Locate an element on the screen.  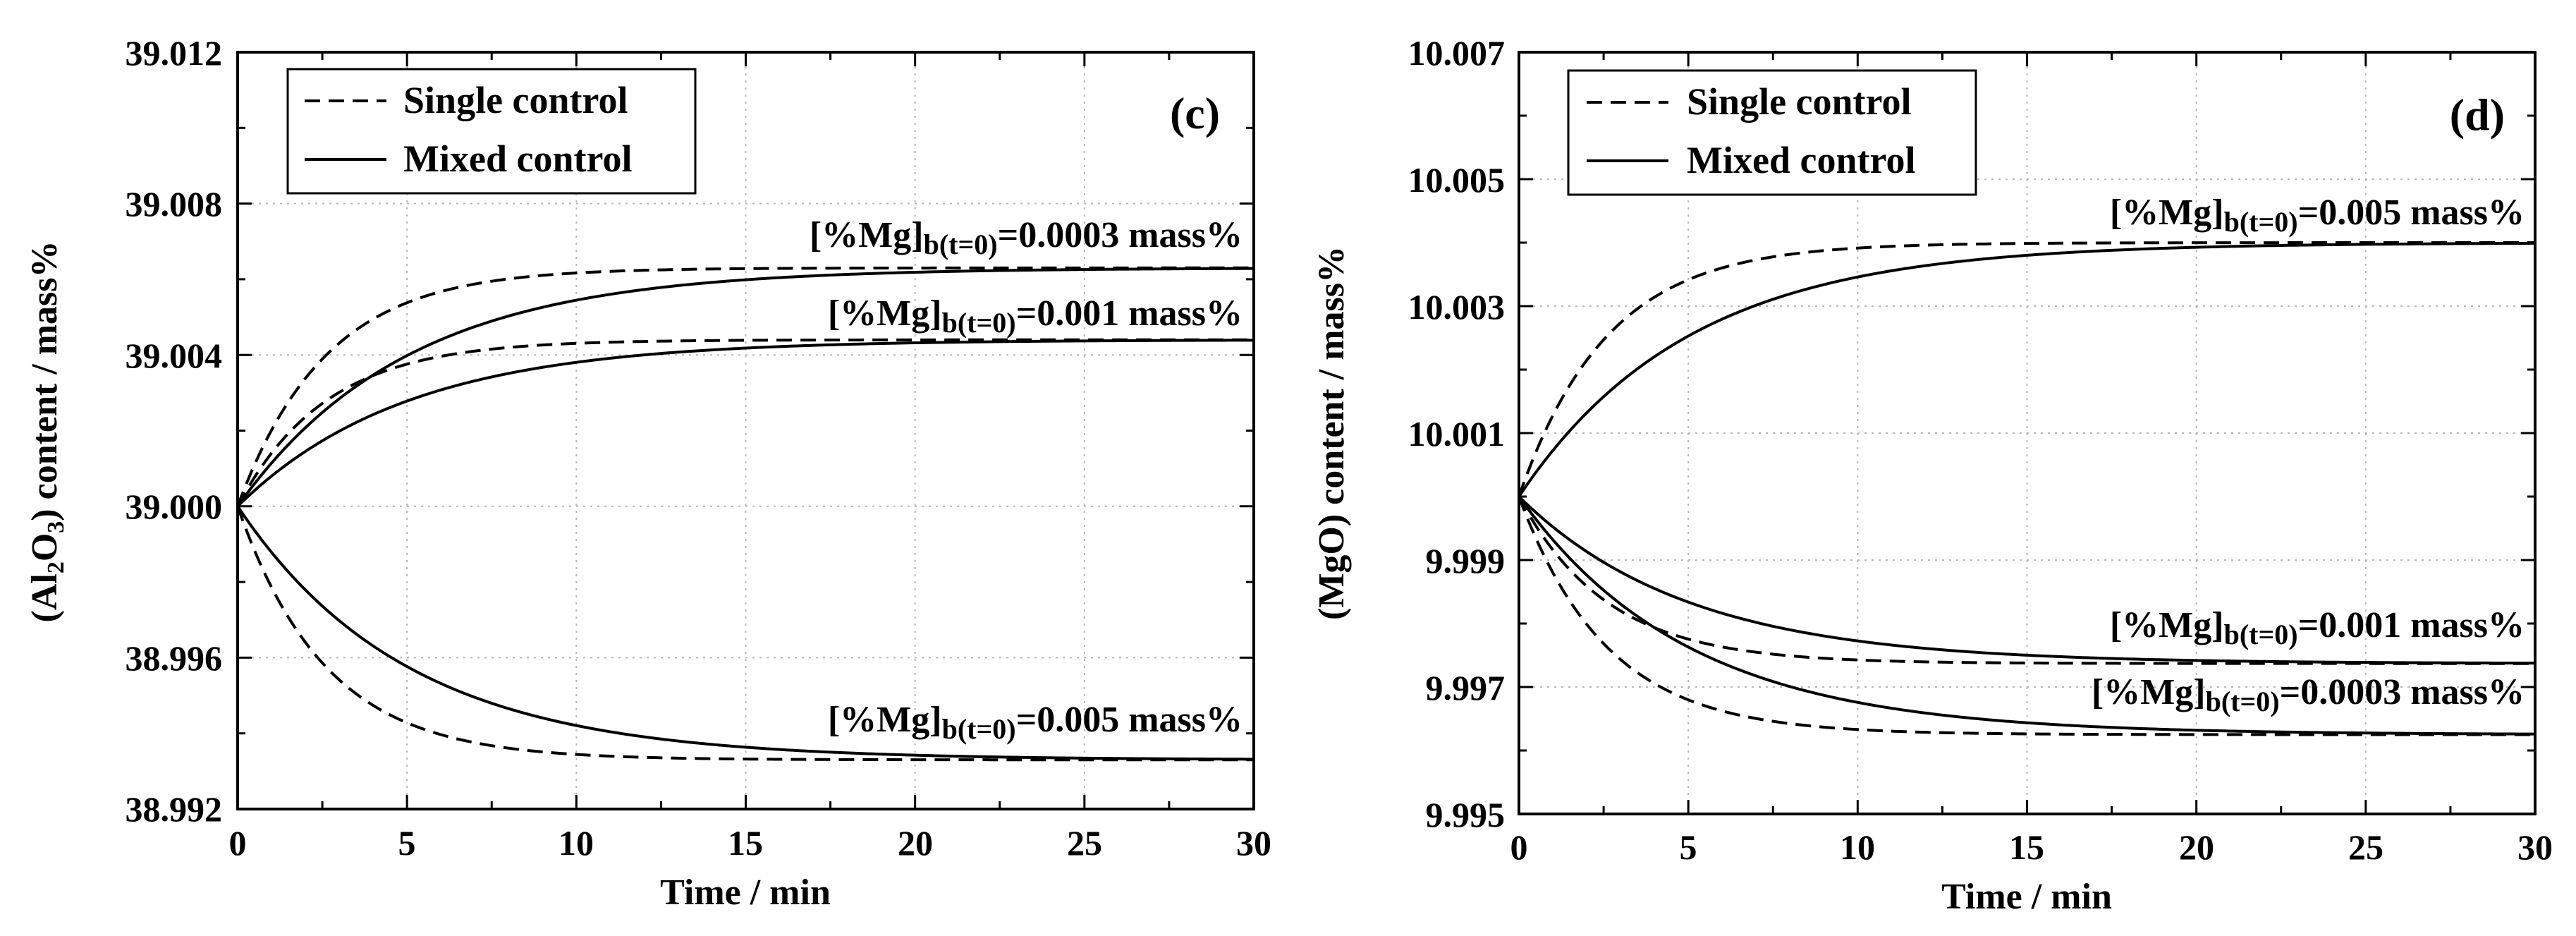
y-tick-label: 39.008 is located at coordinates (174, 204).